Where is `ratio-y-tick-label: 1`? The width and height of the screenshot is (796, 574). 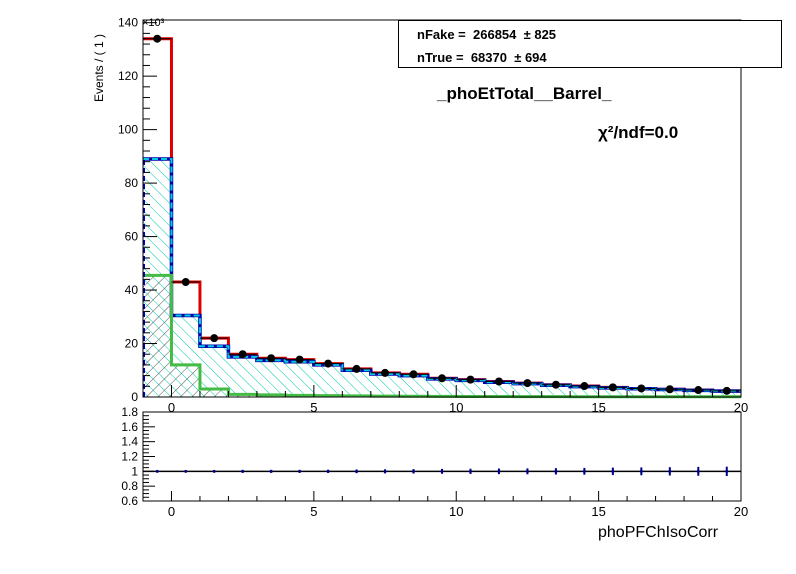
ratio-y-tick-label: 1 is located at coordinates (134, 471).